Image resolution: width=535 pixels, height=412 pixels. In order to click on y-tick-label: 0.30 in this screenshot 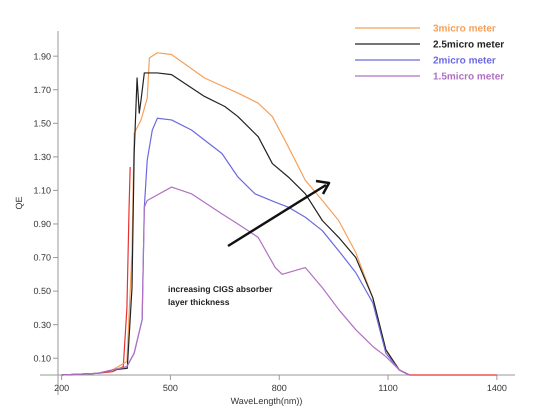, I will do `click(42, 325)`.